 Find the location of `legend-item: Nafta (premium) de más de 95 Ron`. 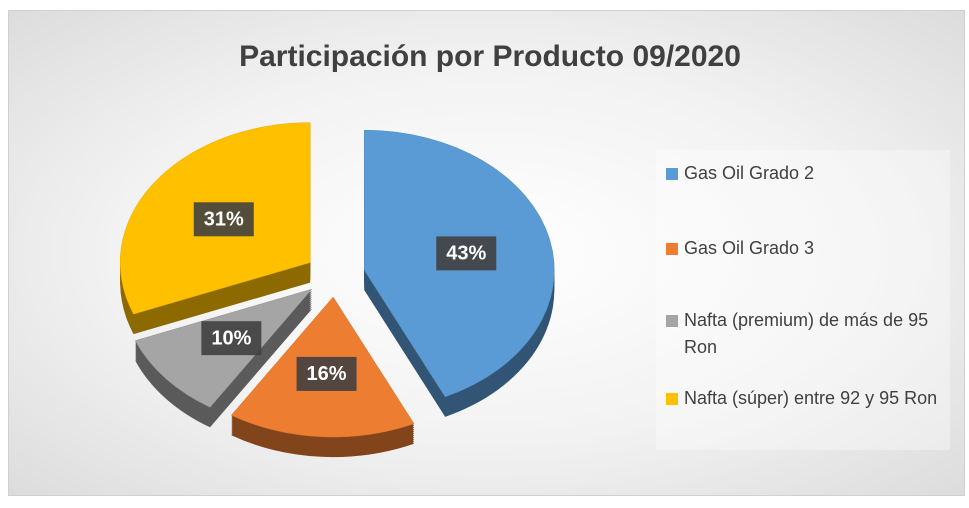

legend-item: Nafta (premium) de más de 95 Ron is located at coordinates (806, 334).